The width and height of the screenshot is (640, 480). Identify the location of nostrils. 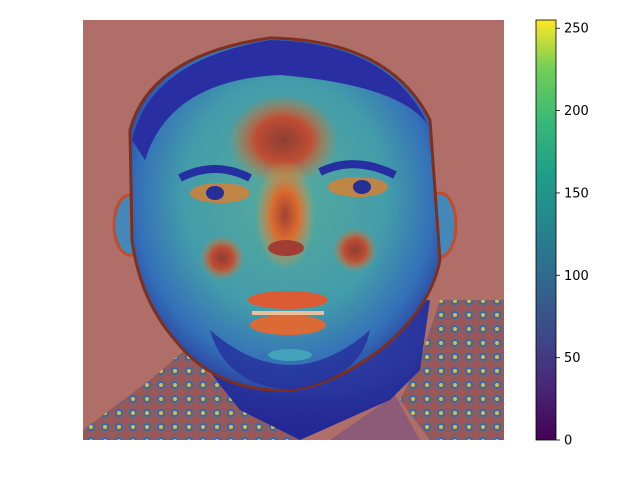
(286, 248).